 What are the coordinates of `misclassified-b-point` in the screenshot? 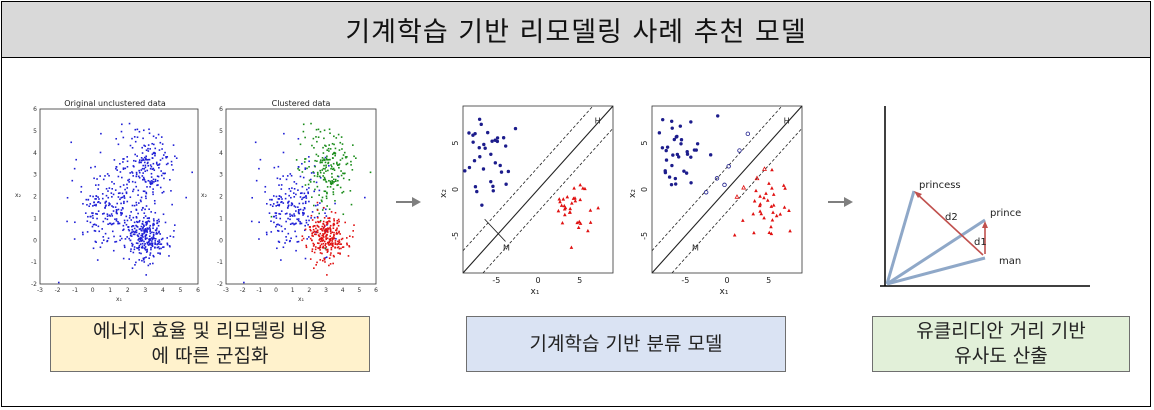 It's located at (764, 168).